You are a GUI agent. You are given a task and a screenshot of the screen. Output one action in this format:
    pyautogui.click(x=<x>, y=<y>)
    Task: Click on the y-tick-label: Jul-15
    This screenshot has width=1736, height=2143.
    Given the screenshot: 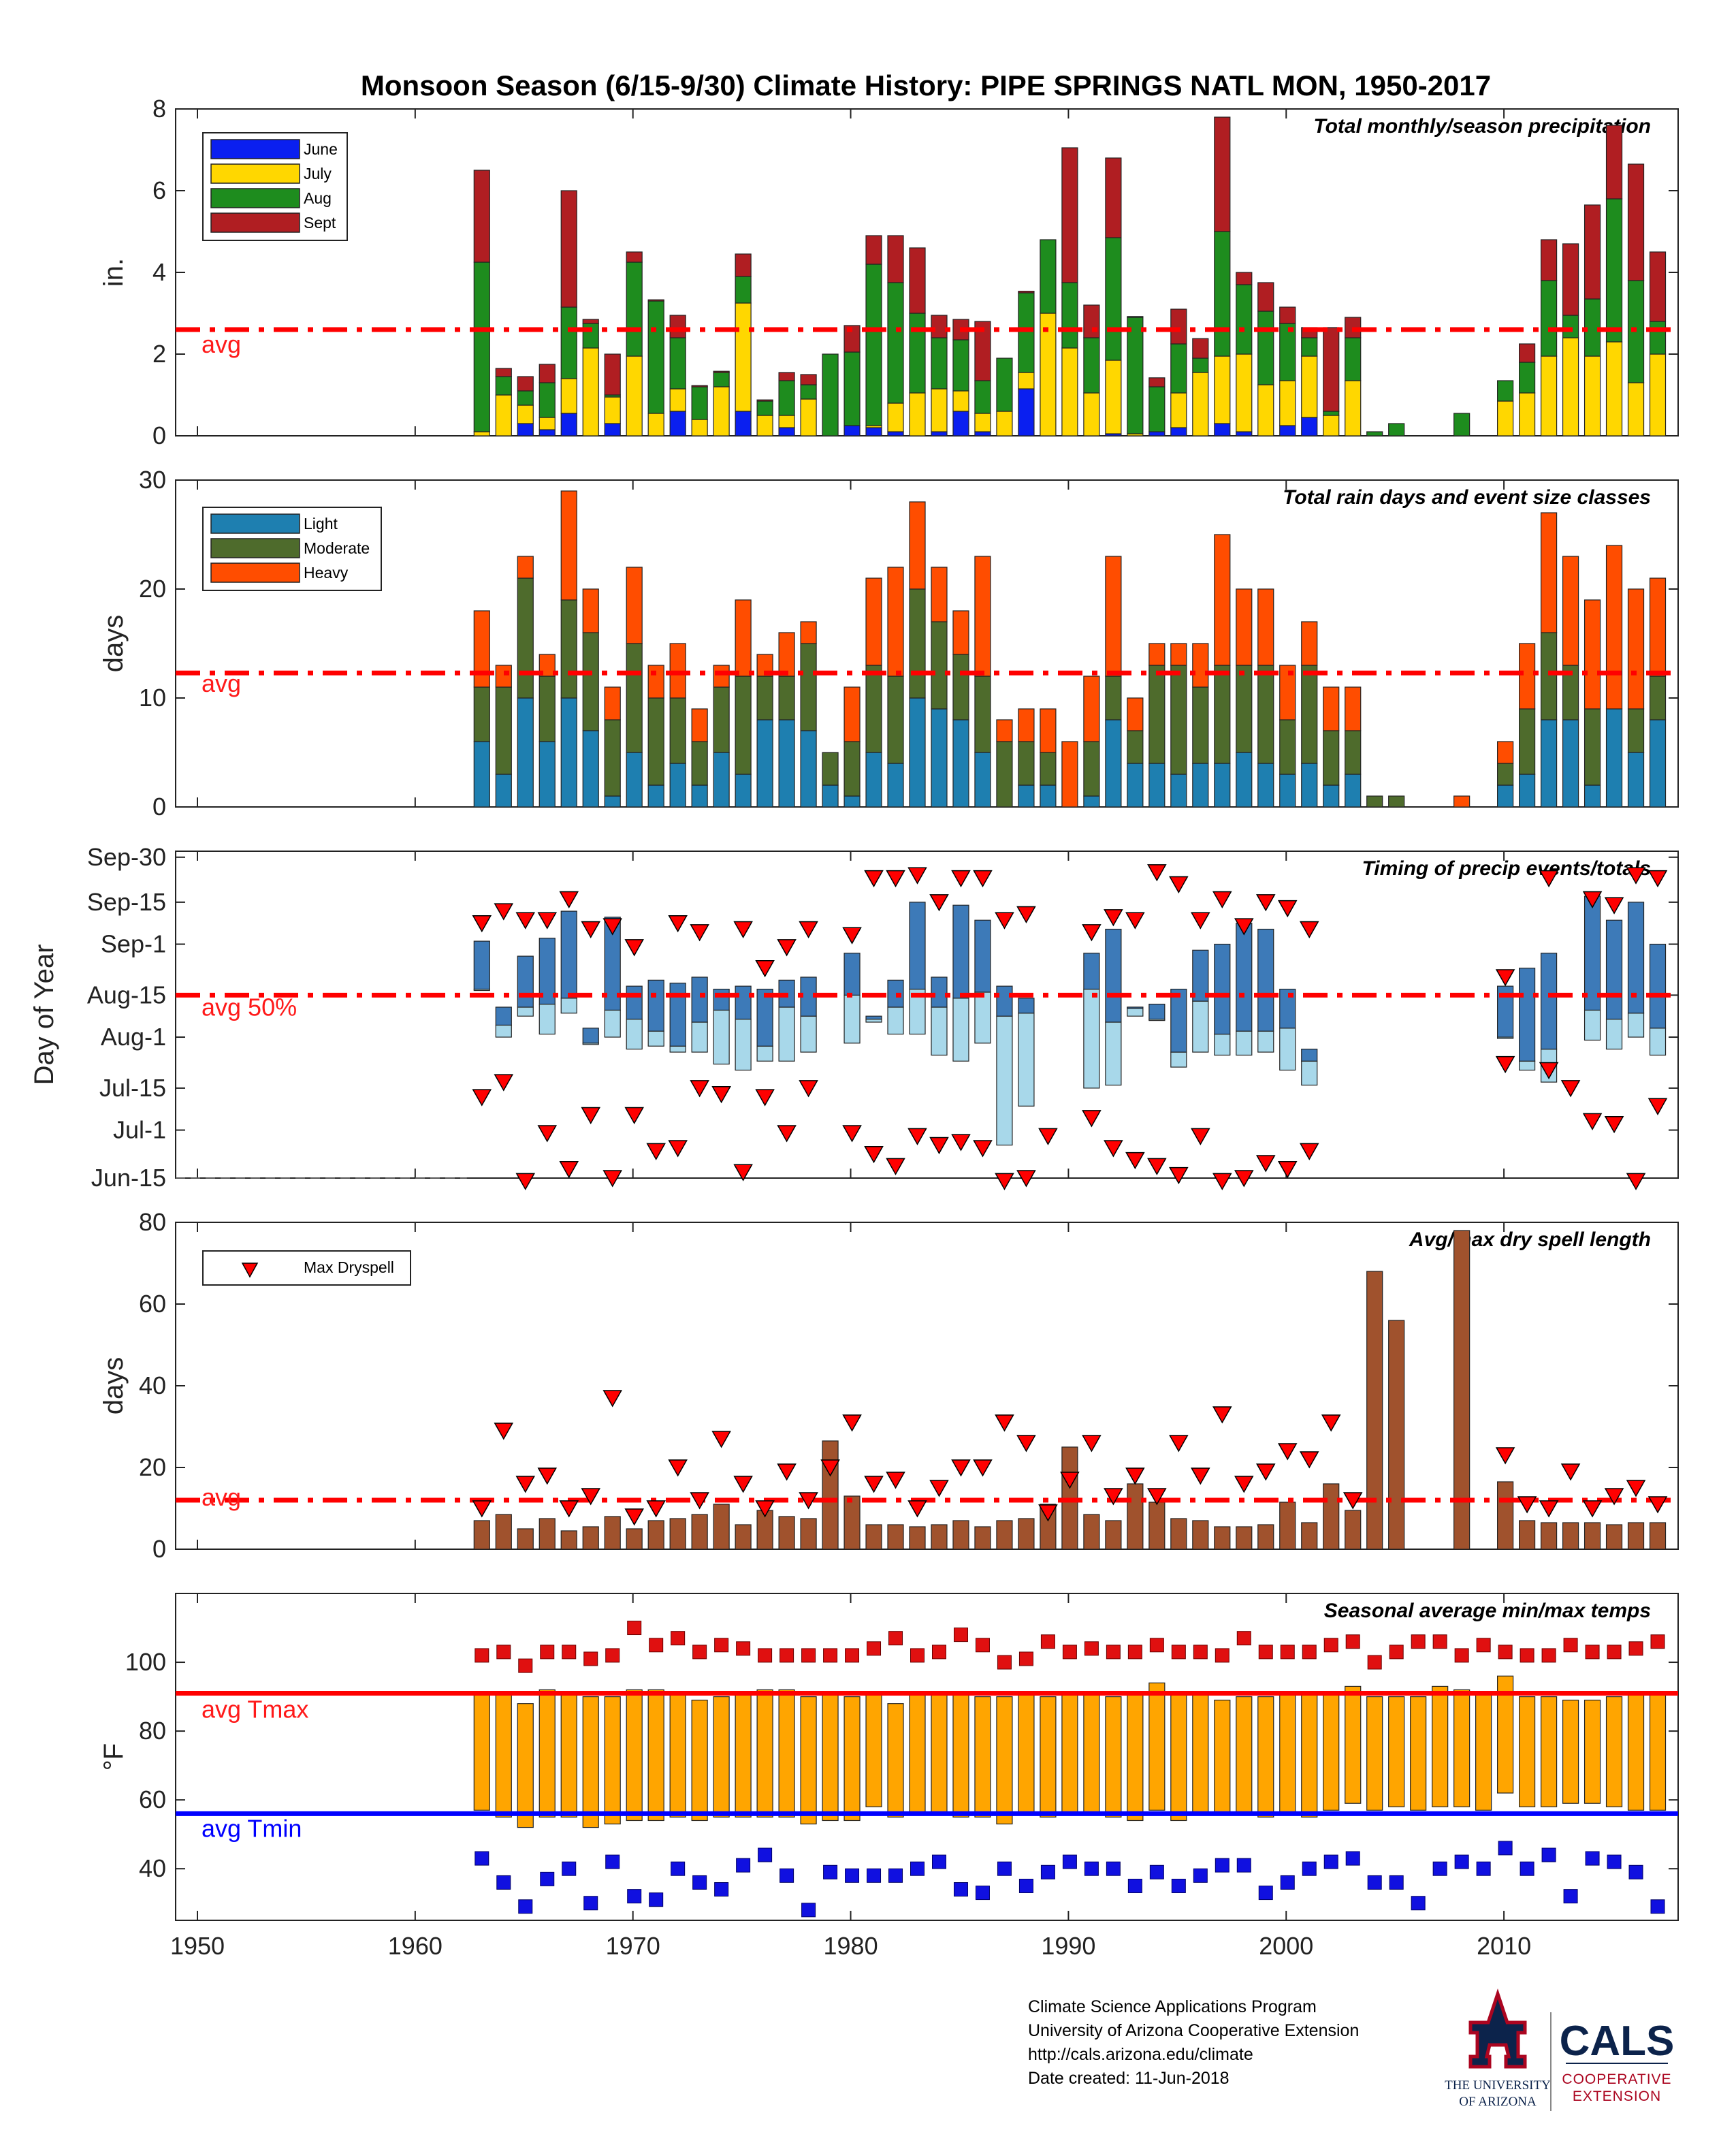 What is the action you would take?
    pyautogui.click(x=132, y=1088)
    